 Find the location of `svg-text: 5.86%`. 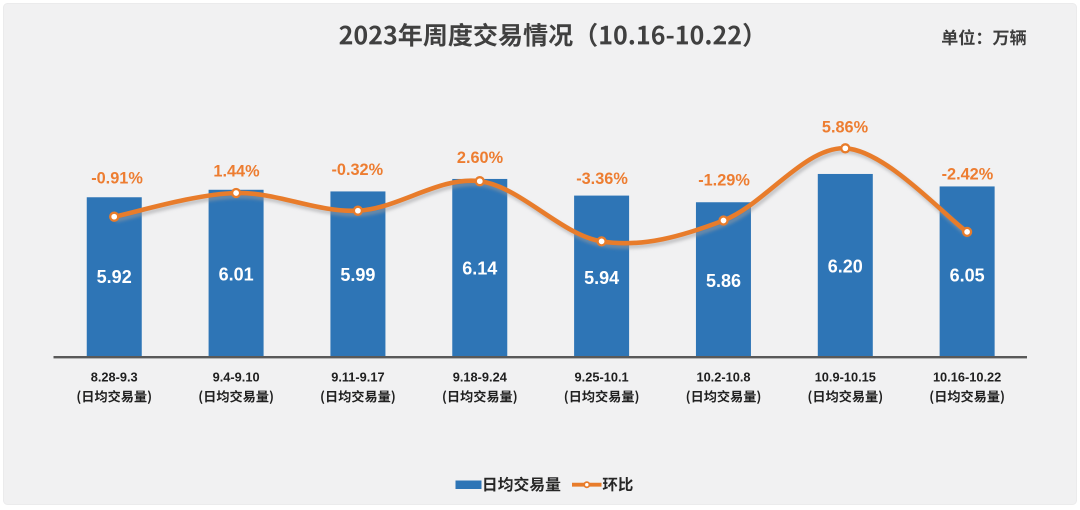

svg-text: 5.86% is located at coordinates (845, 127).